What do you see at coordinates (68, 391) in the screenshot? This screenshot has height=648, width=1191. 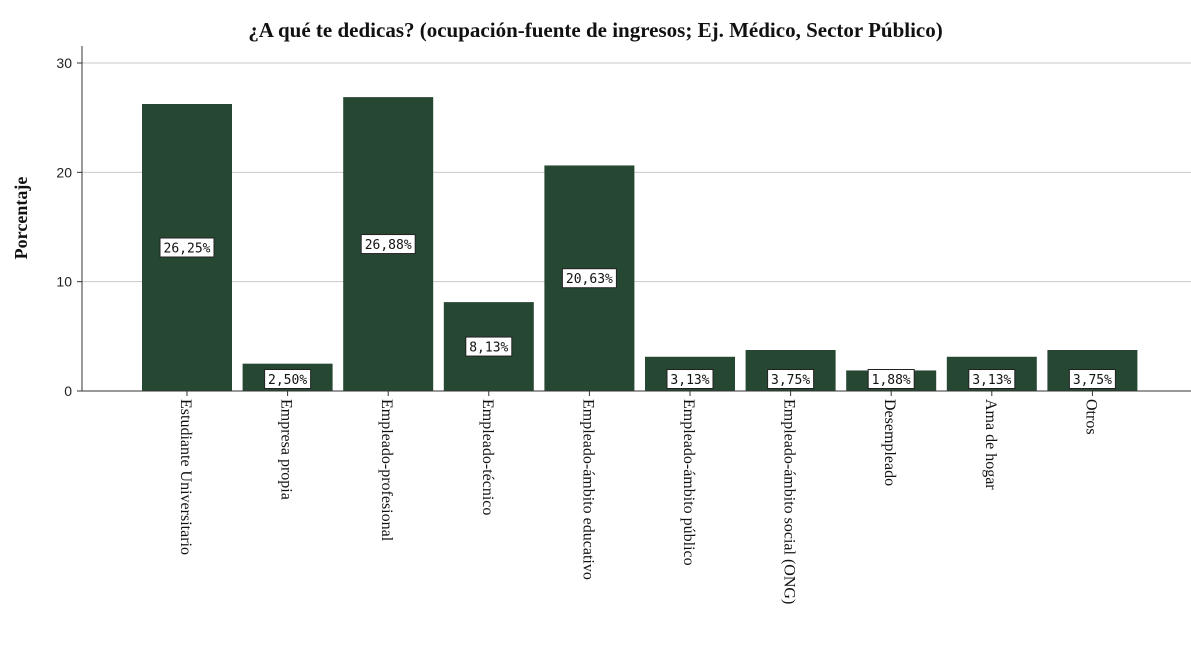 I see `y-tick-label: 0` at bounding box center [68, 391].